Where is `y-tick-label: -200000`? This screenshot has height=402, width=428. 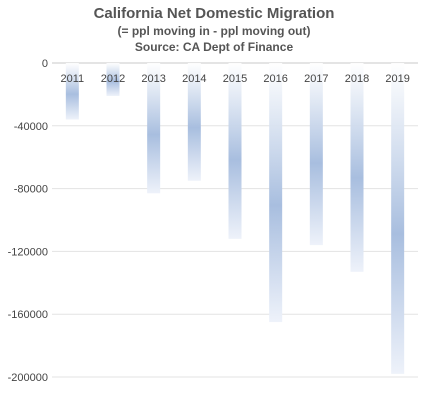
y-tick-label: -200000 is located at coordinates (28, 378).